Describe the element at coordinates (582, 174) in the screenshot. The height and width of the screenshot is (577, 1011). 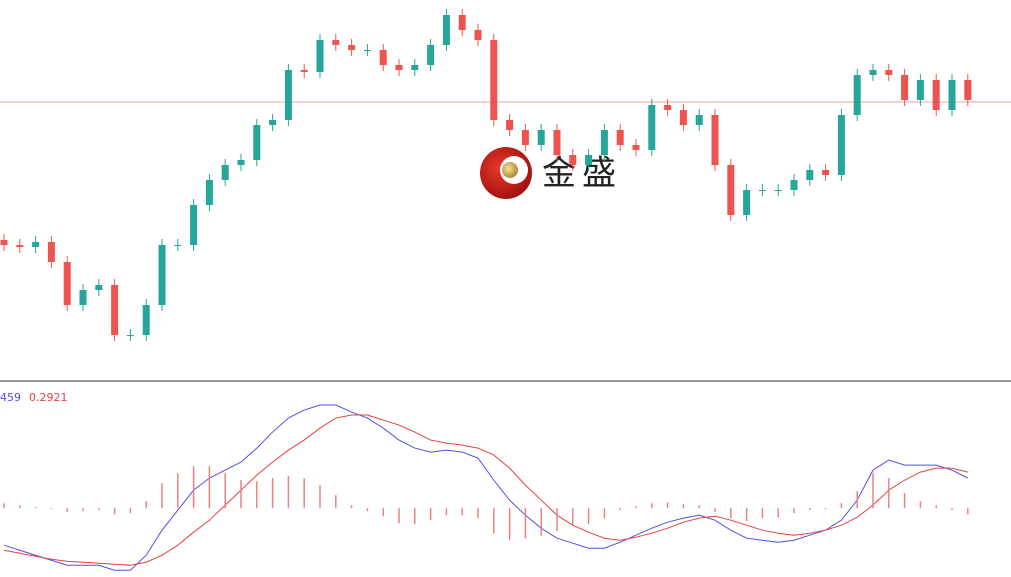
I see `logo-text: 金盛` at that location.